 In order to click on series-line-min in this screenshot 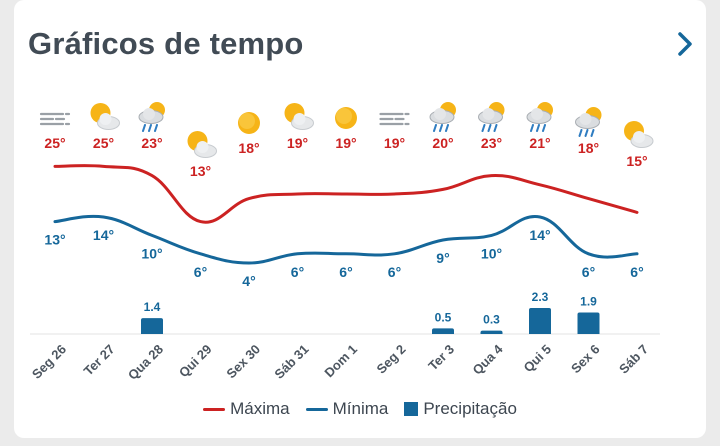, I will do `click(346, 239)`.